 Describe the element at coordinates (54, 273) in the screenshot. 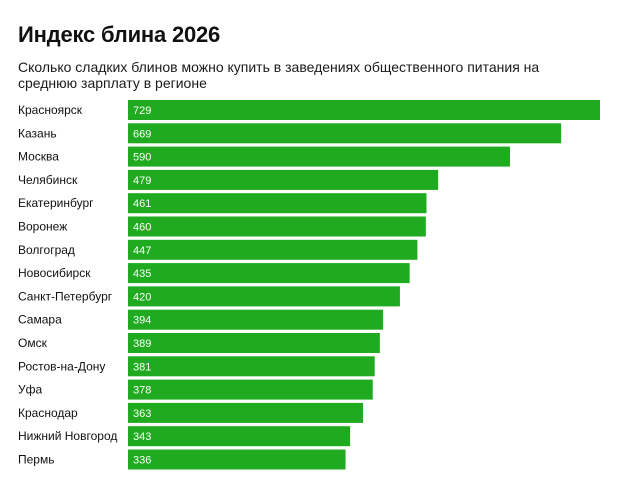

I see `category-label: Новосибирск` at that location.